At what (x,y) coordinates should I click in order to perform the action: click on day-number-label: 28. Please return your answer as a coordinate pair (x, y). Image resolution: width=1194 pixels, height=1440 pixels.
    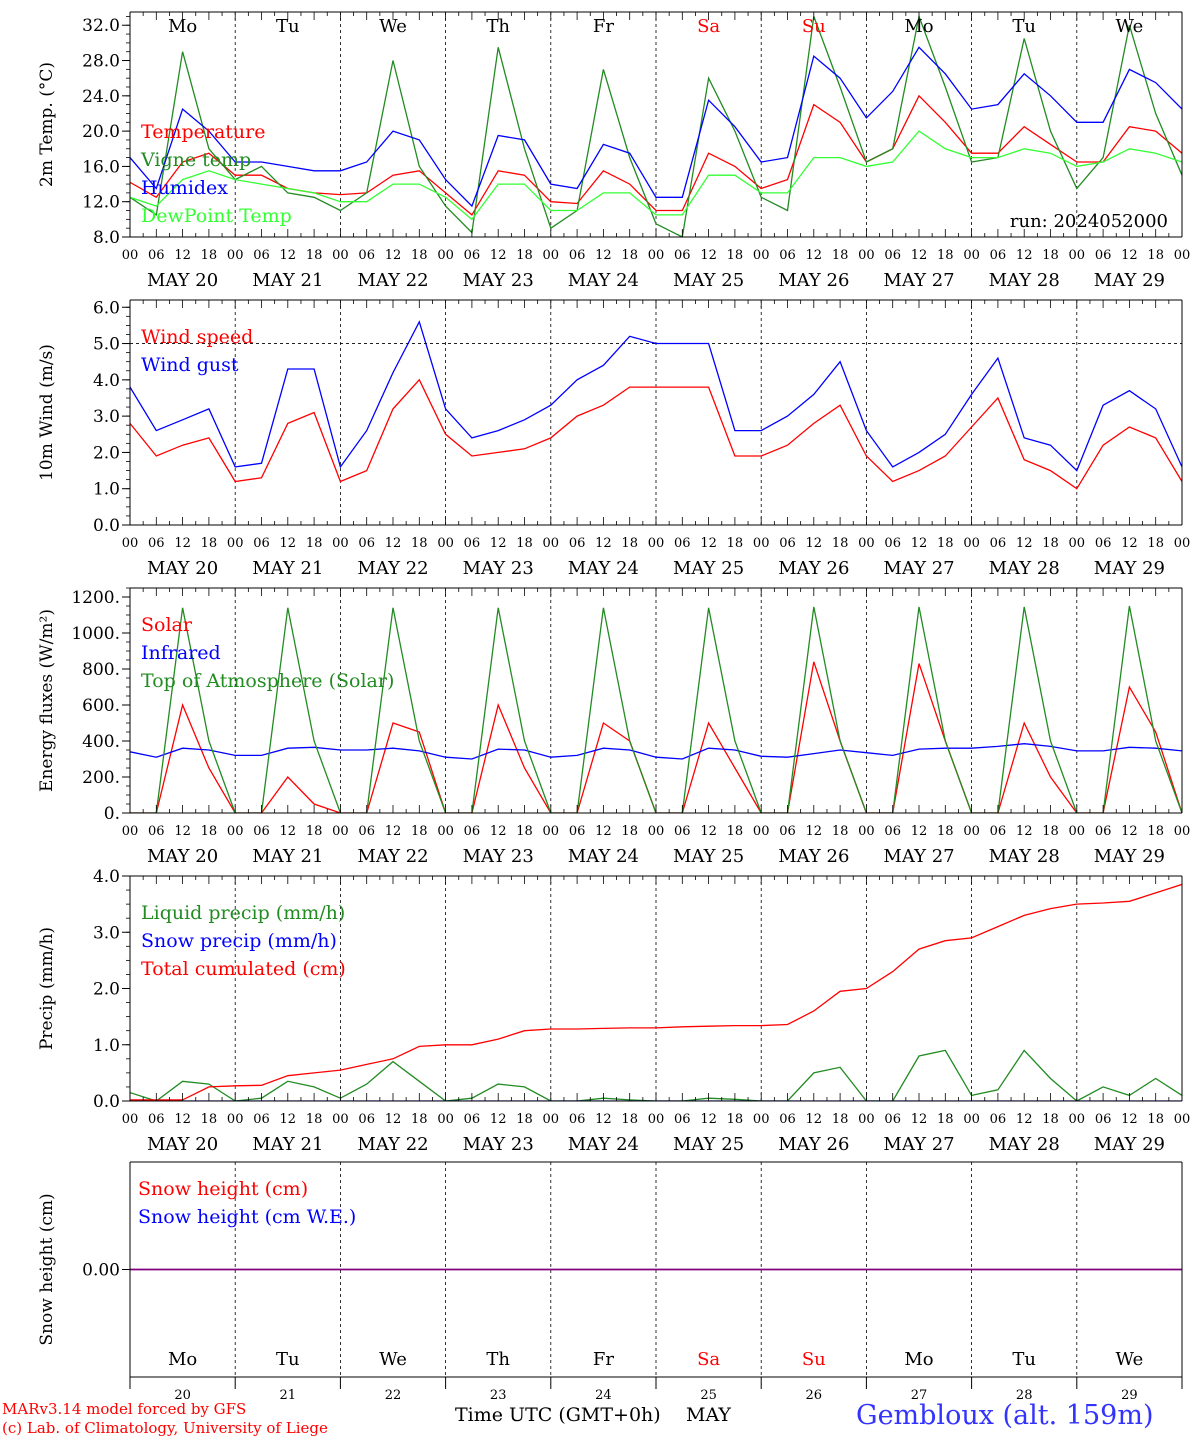
    Looking at the image, I should click on (1024, 1395).